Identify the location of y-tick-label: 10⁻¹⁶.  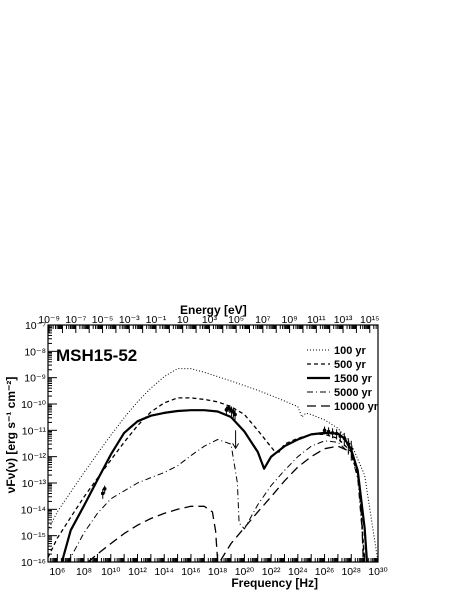
(33, 563).